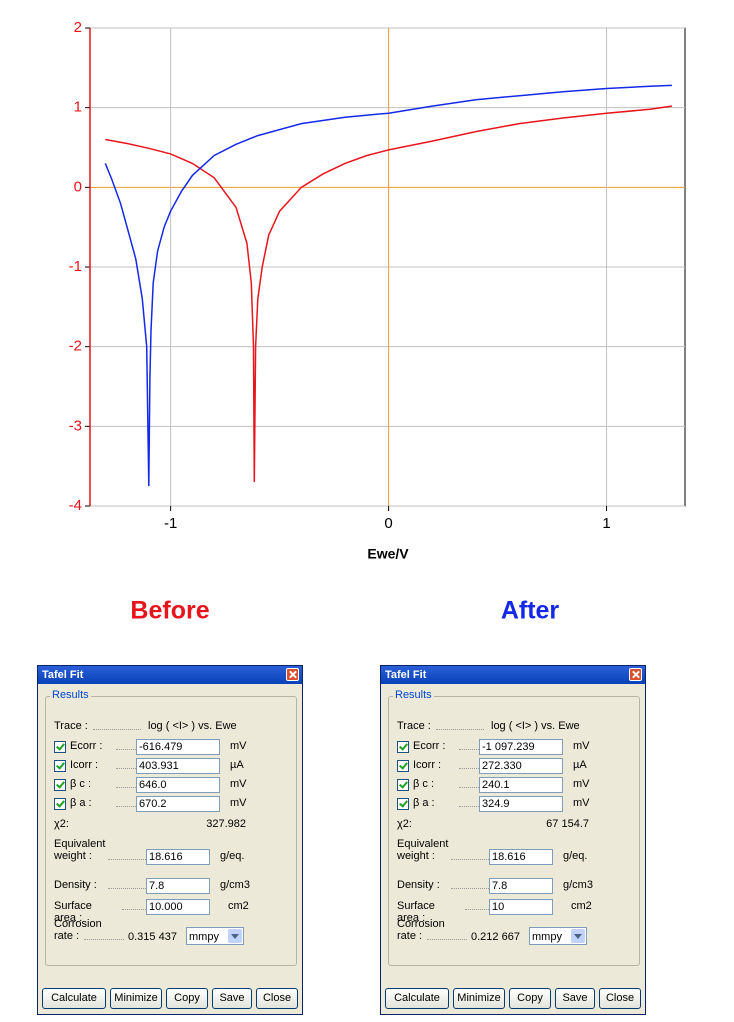 This screenshot has width=734, height=1022. I want to click on y-tick-label: -1, so click(75, 266).